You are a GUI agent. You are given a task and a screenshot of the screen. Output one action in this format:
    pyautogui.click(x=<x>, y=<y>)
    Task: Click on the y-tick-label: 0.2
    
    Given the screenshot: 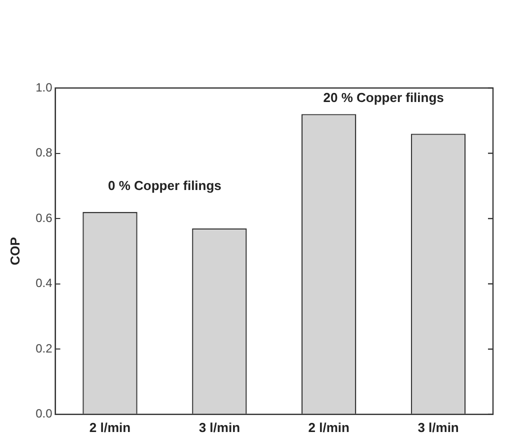 What is the action you would take?
    pyautogui.click(x=44, y=348)
    